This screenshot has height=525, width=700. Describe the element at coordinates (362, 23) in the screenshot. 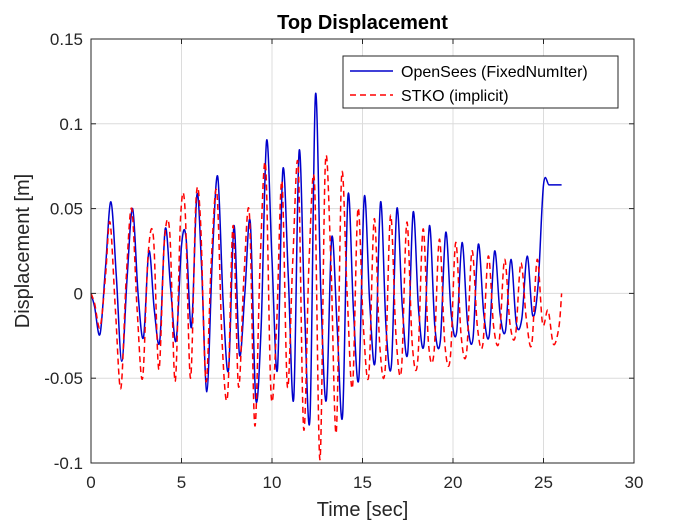

I see `chart-title: Top Displacement` at that location.